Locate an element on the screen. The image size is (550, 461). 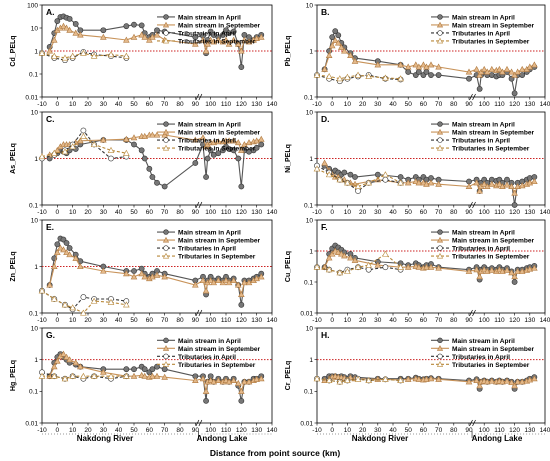
panel-cd-pelq-legend-swatch-marker is located at coordinates (166, 40).